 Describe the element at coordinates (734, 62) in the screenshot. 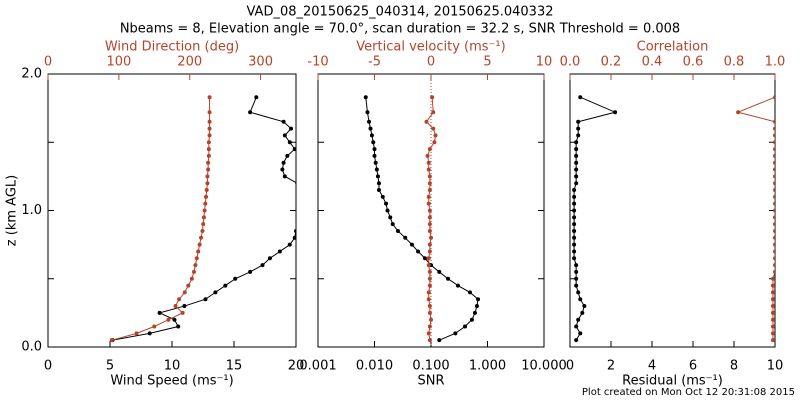

I see `x2-tick-label: 0.8` at that location.